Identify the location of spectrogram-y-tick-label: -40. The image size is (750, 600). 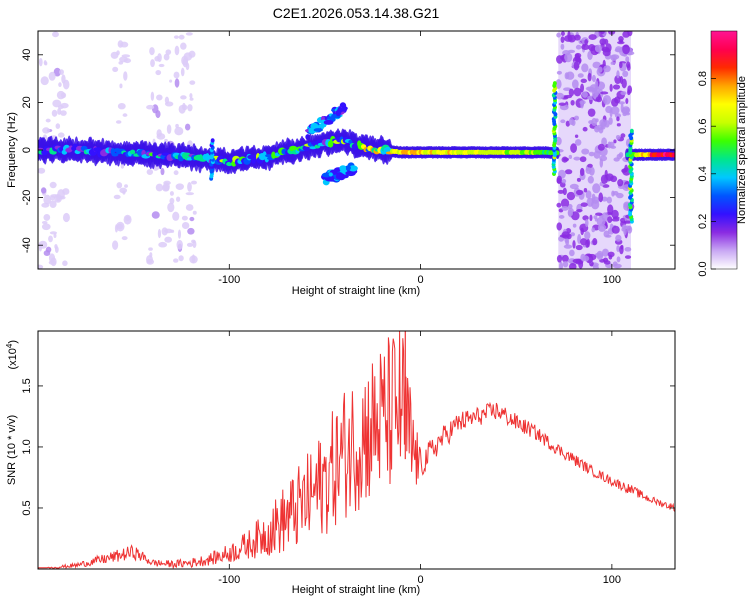
(27, 245).